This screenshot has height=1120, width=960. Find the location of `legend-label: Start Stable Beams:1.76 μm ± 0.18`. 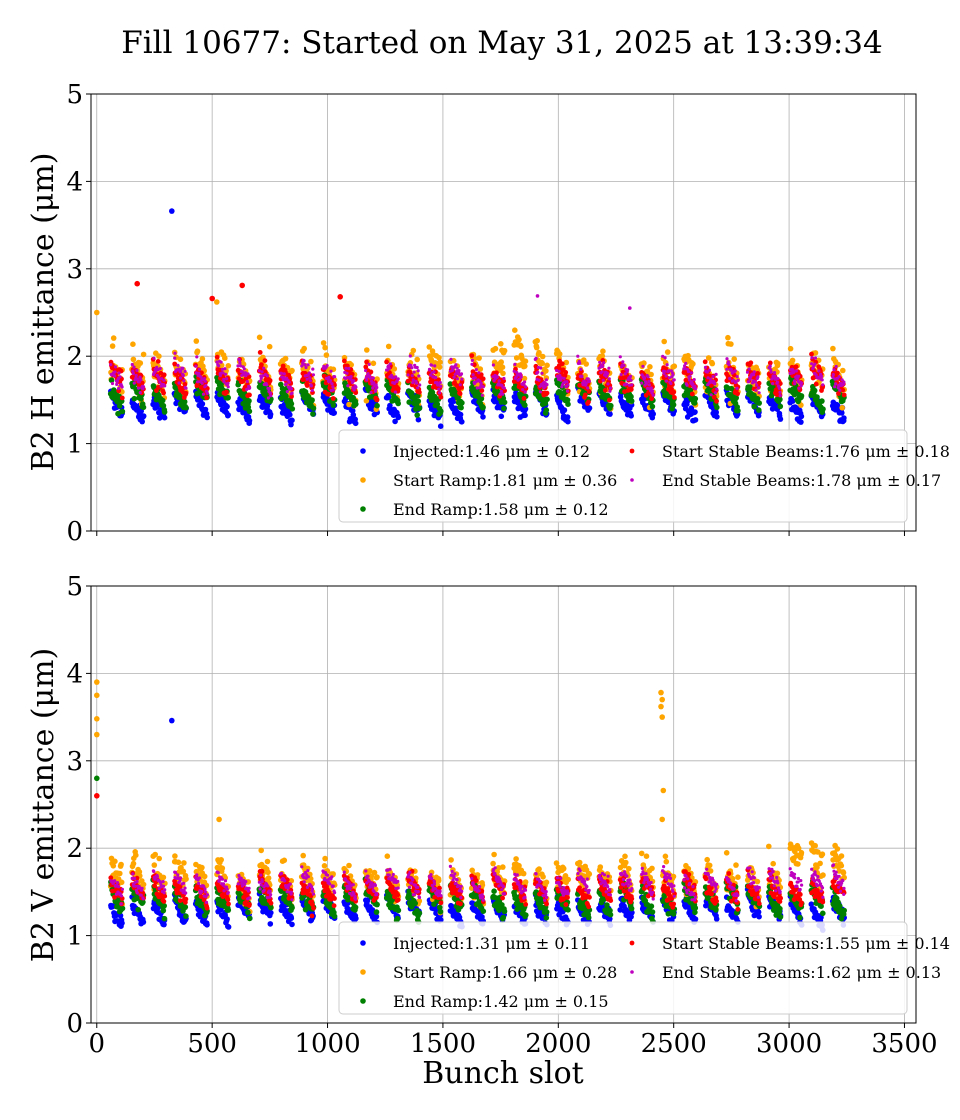

legend-label: Start Stable Beams:1.76 μm ± 0.18 is located at coordinates (806, 451).